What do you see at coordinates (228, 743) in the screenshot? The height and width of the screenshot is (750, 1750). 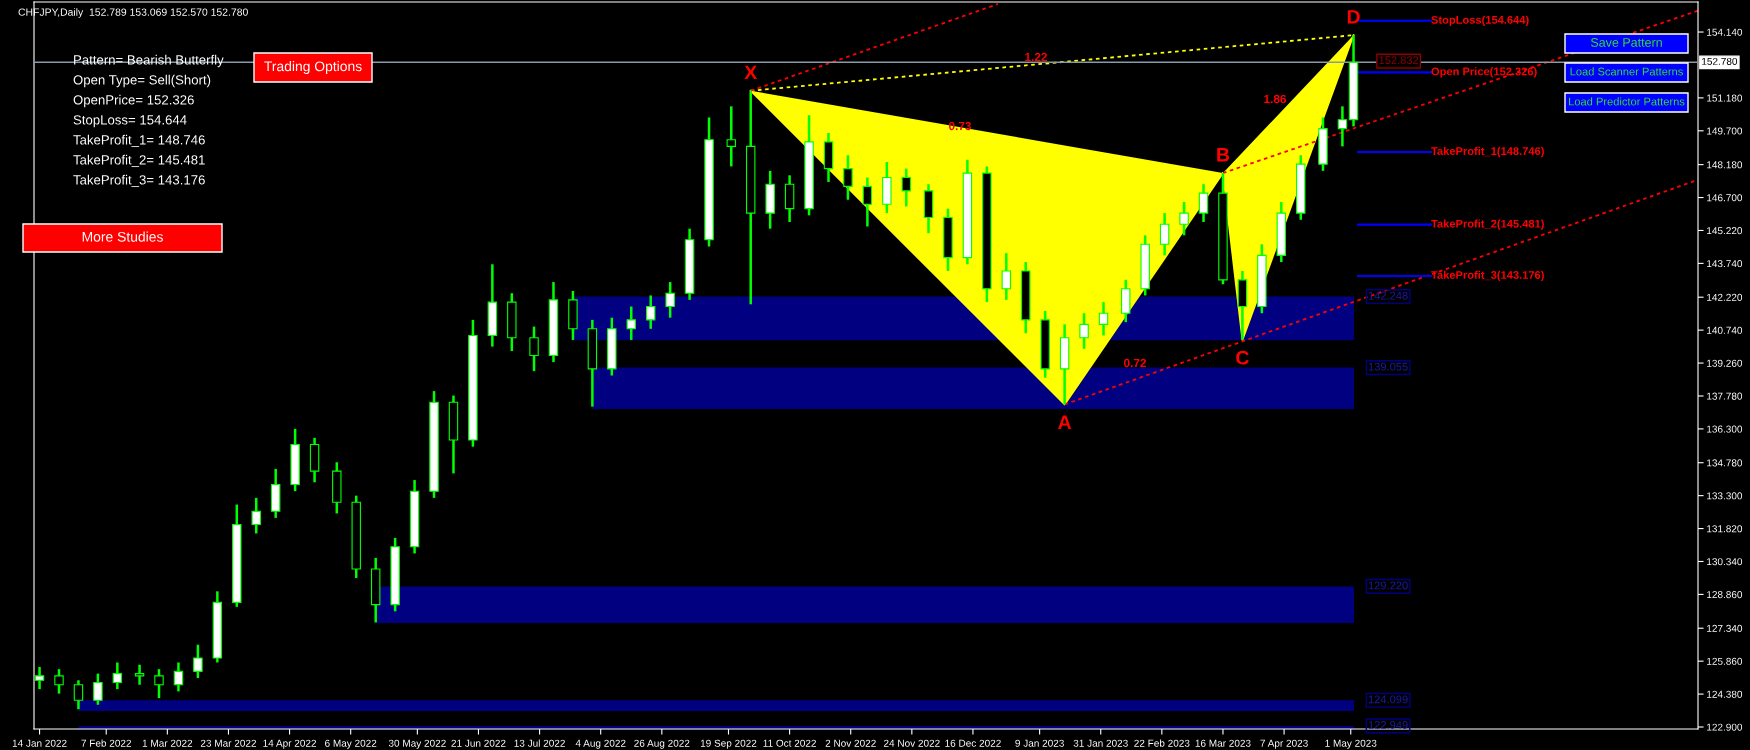 I see `x-tick-label: 23 Mar 2022` at bounding box center [228, 743].